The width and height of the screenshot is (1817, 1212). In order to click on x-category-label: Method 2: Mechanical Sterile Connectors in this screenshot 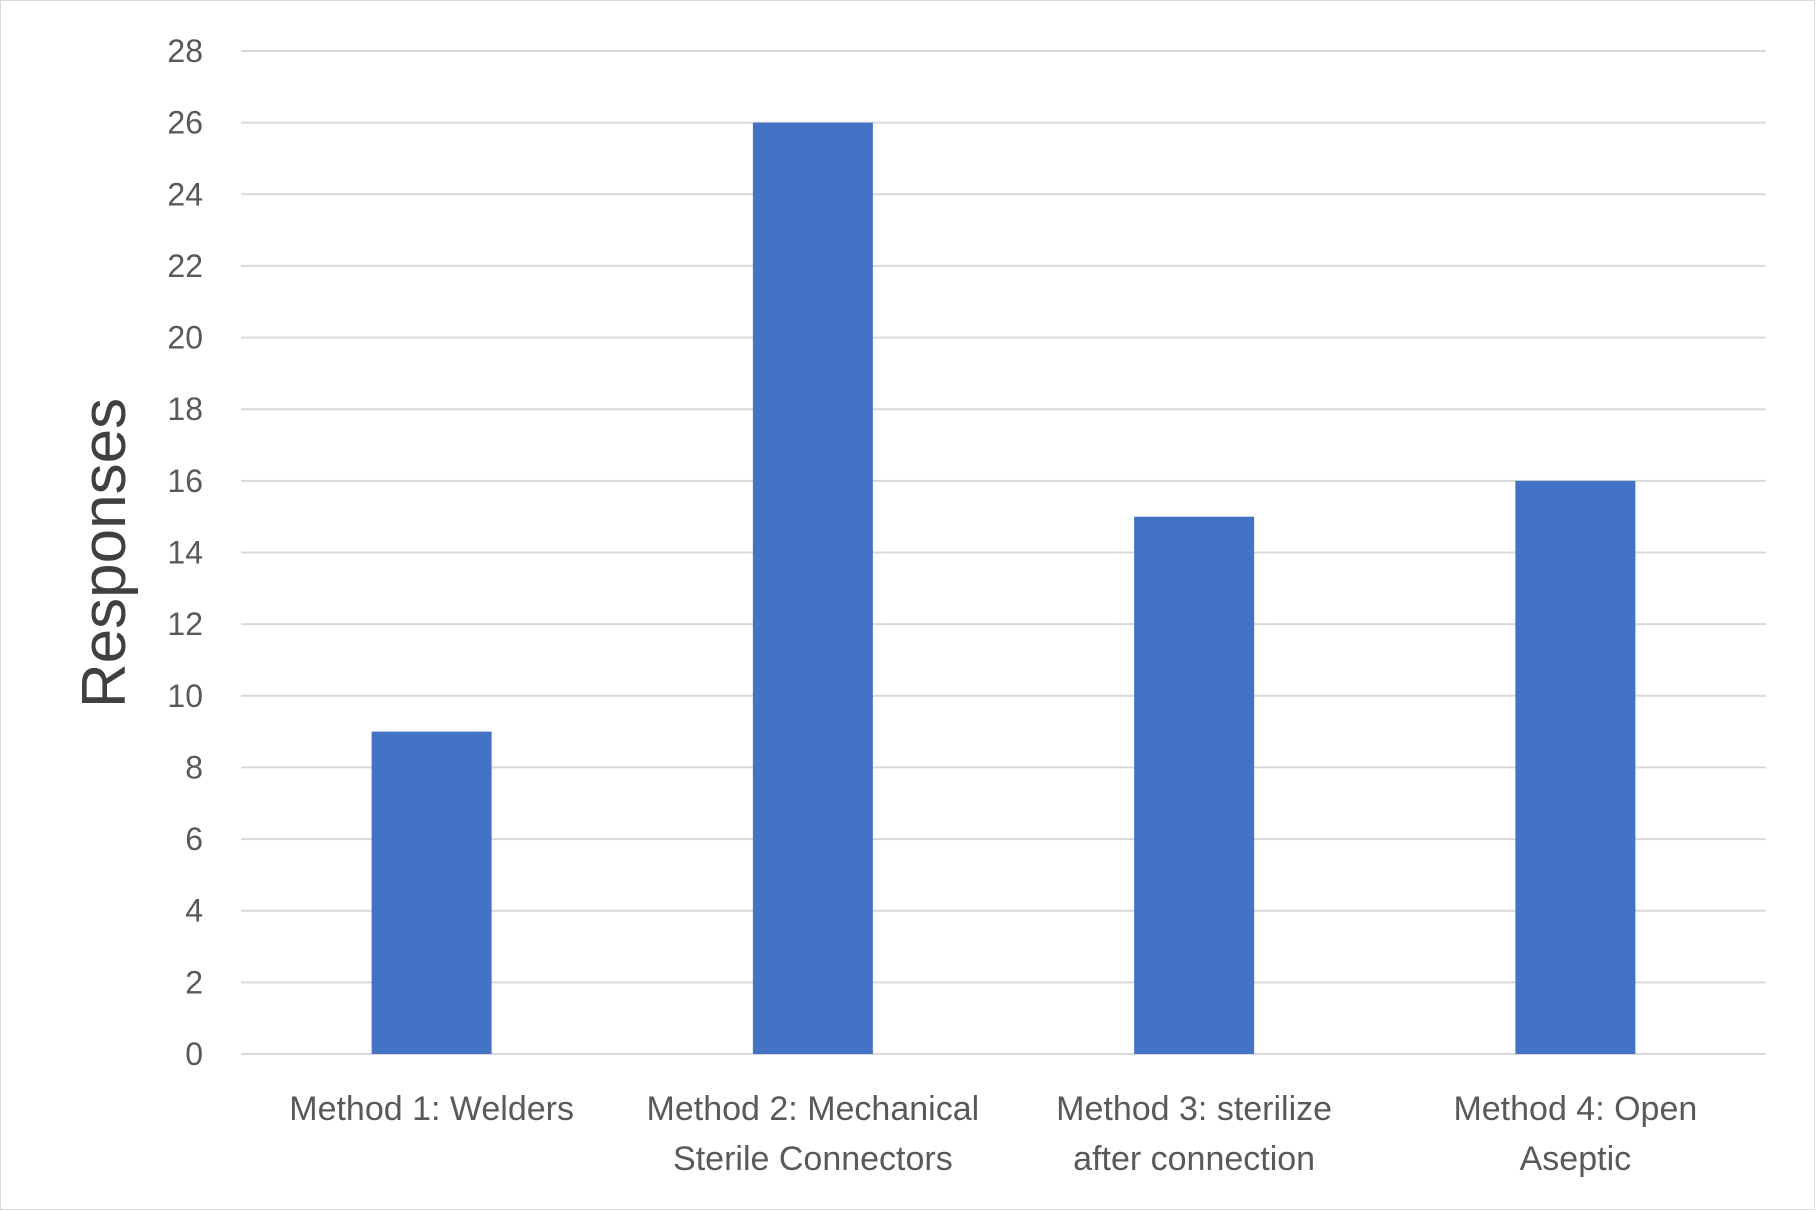, I will do `click(813, 1134)`.